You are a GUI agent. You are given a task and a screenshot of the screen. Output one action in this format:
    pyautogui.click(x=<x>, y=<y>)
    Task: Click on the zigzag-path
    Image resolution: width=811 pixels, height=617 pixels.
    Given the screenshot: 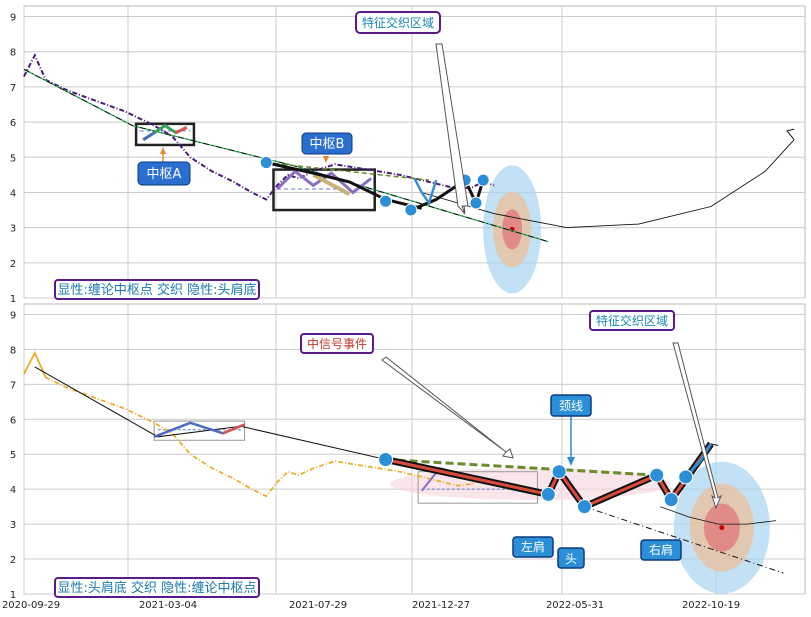 What is the action you would take?
    pyautogui.click(x=344, y=185)
    